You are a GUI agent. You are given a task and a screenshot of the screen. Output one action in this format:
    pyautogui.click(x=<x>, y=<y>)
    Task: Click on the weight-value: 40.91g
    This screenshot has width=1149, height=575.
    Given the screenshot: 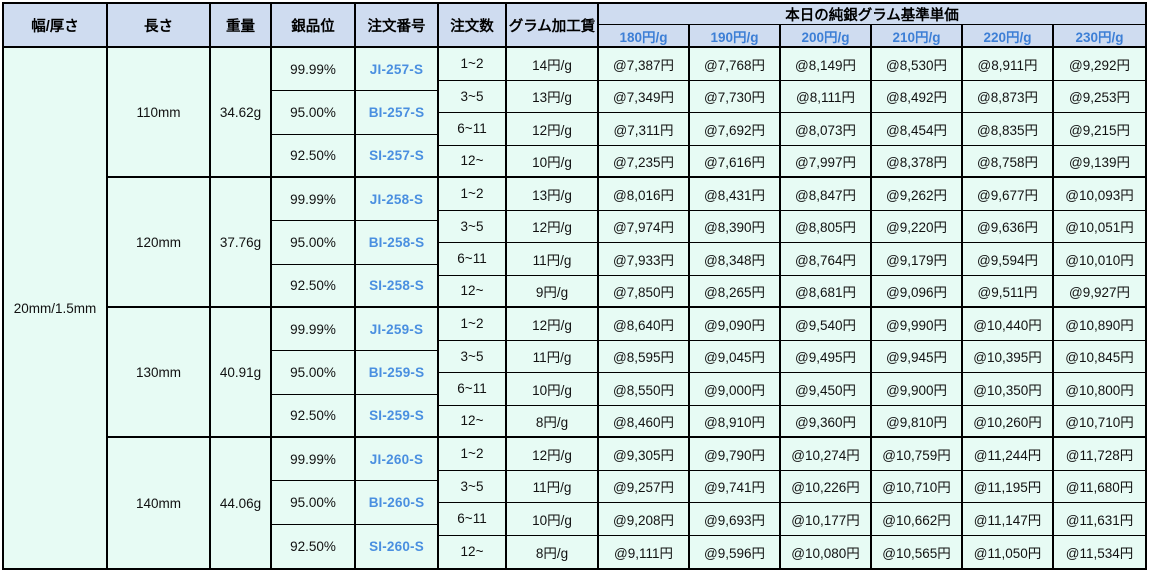 What is the action you would take?
    pyautogui.click(x=241, y=373)
    